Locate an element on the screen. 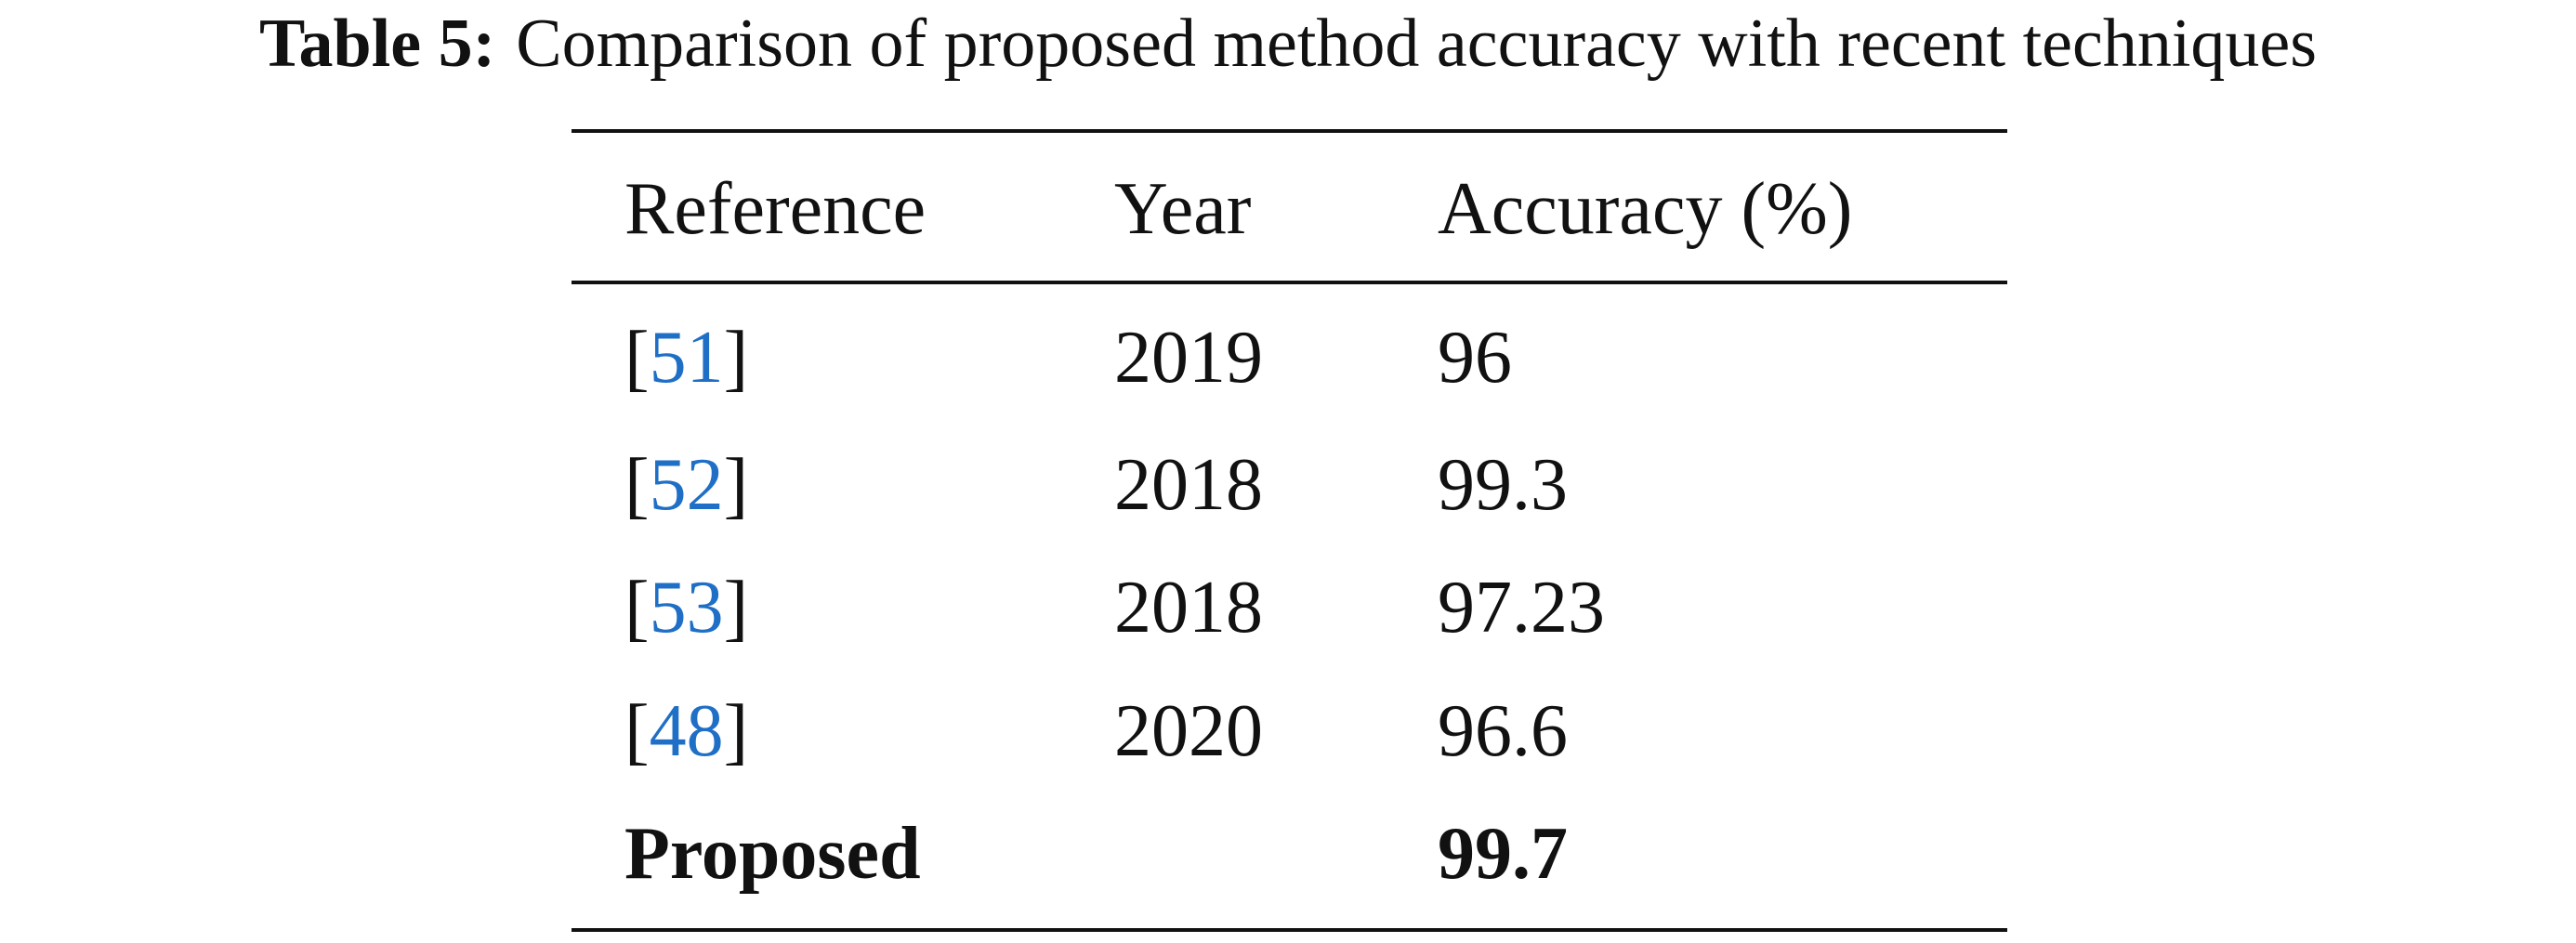  year-cell: 2019 is located at coordinates (1188, 358).